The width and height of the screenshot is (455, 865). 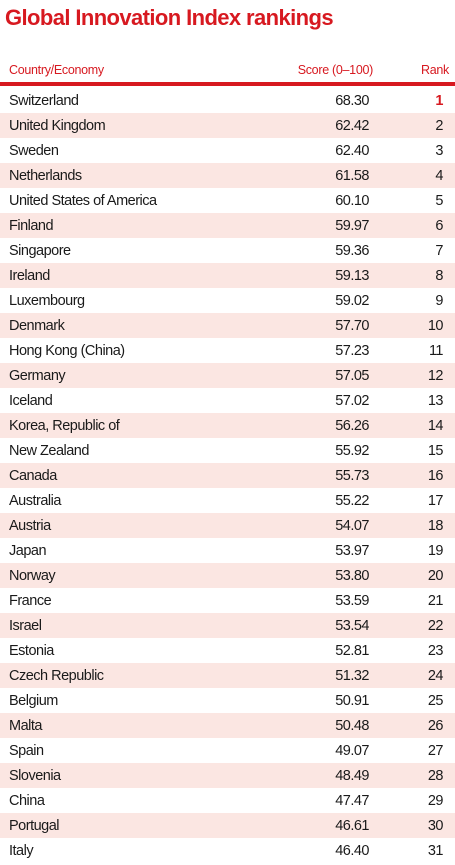 I want to click on score-value: 57.05, so click(x=352, y=376).